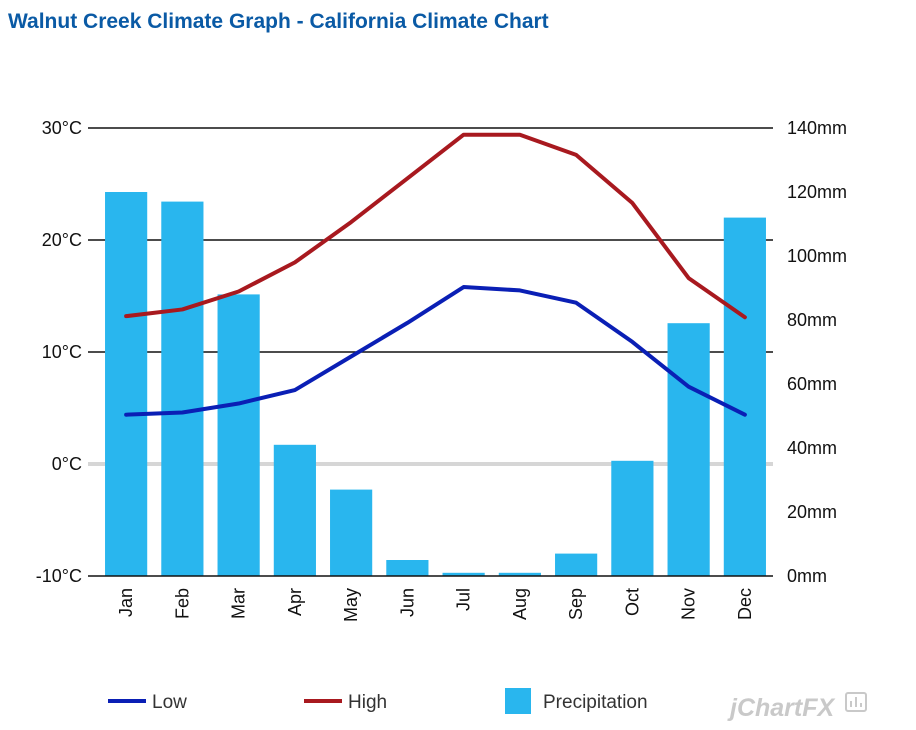 The height and width of the screenshot is (730, 916). Describe the element at coordinates (812, 320) in the screenshot. I see `right-axis-tick-label: 80mm` at that location.